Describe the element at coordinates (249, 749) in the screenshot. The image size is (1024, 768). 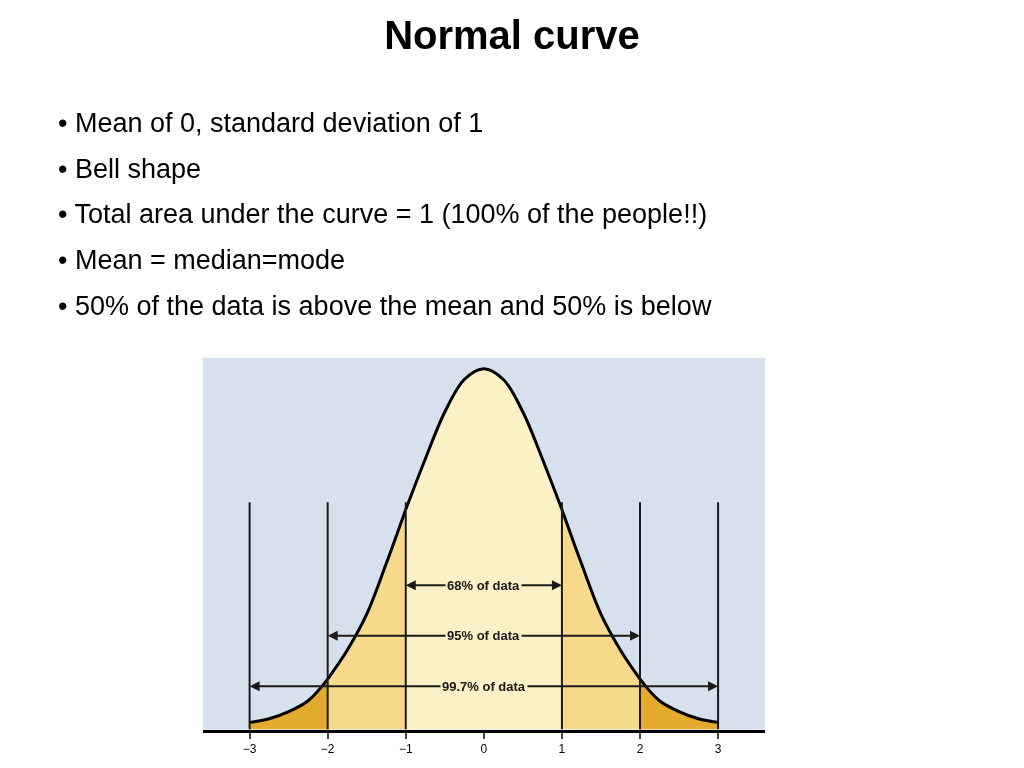
I see `x-tick-label: −3` at that location.